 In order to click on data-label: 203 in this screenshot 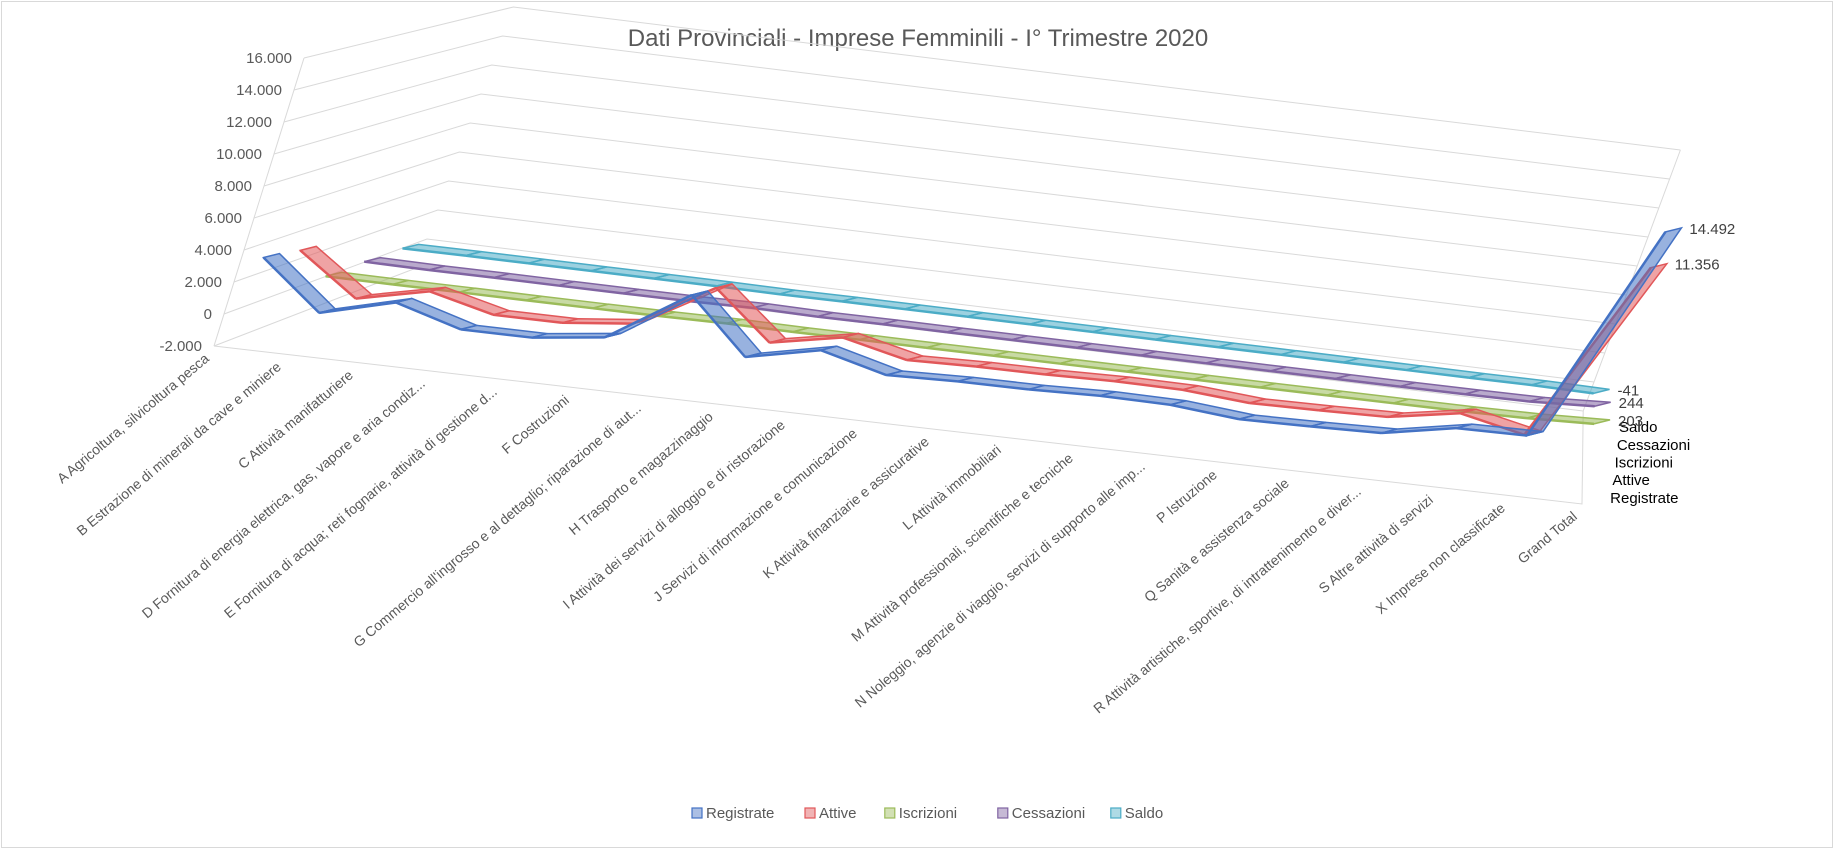, I will do `click(1630, 421)`.